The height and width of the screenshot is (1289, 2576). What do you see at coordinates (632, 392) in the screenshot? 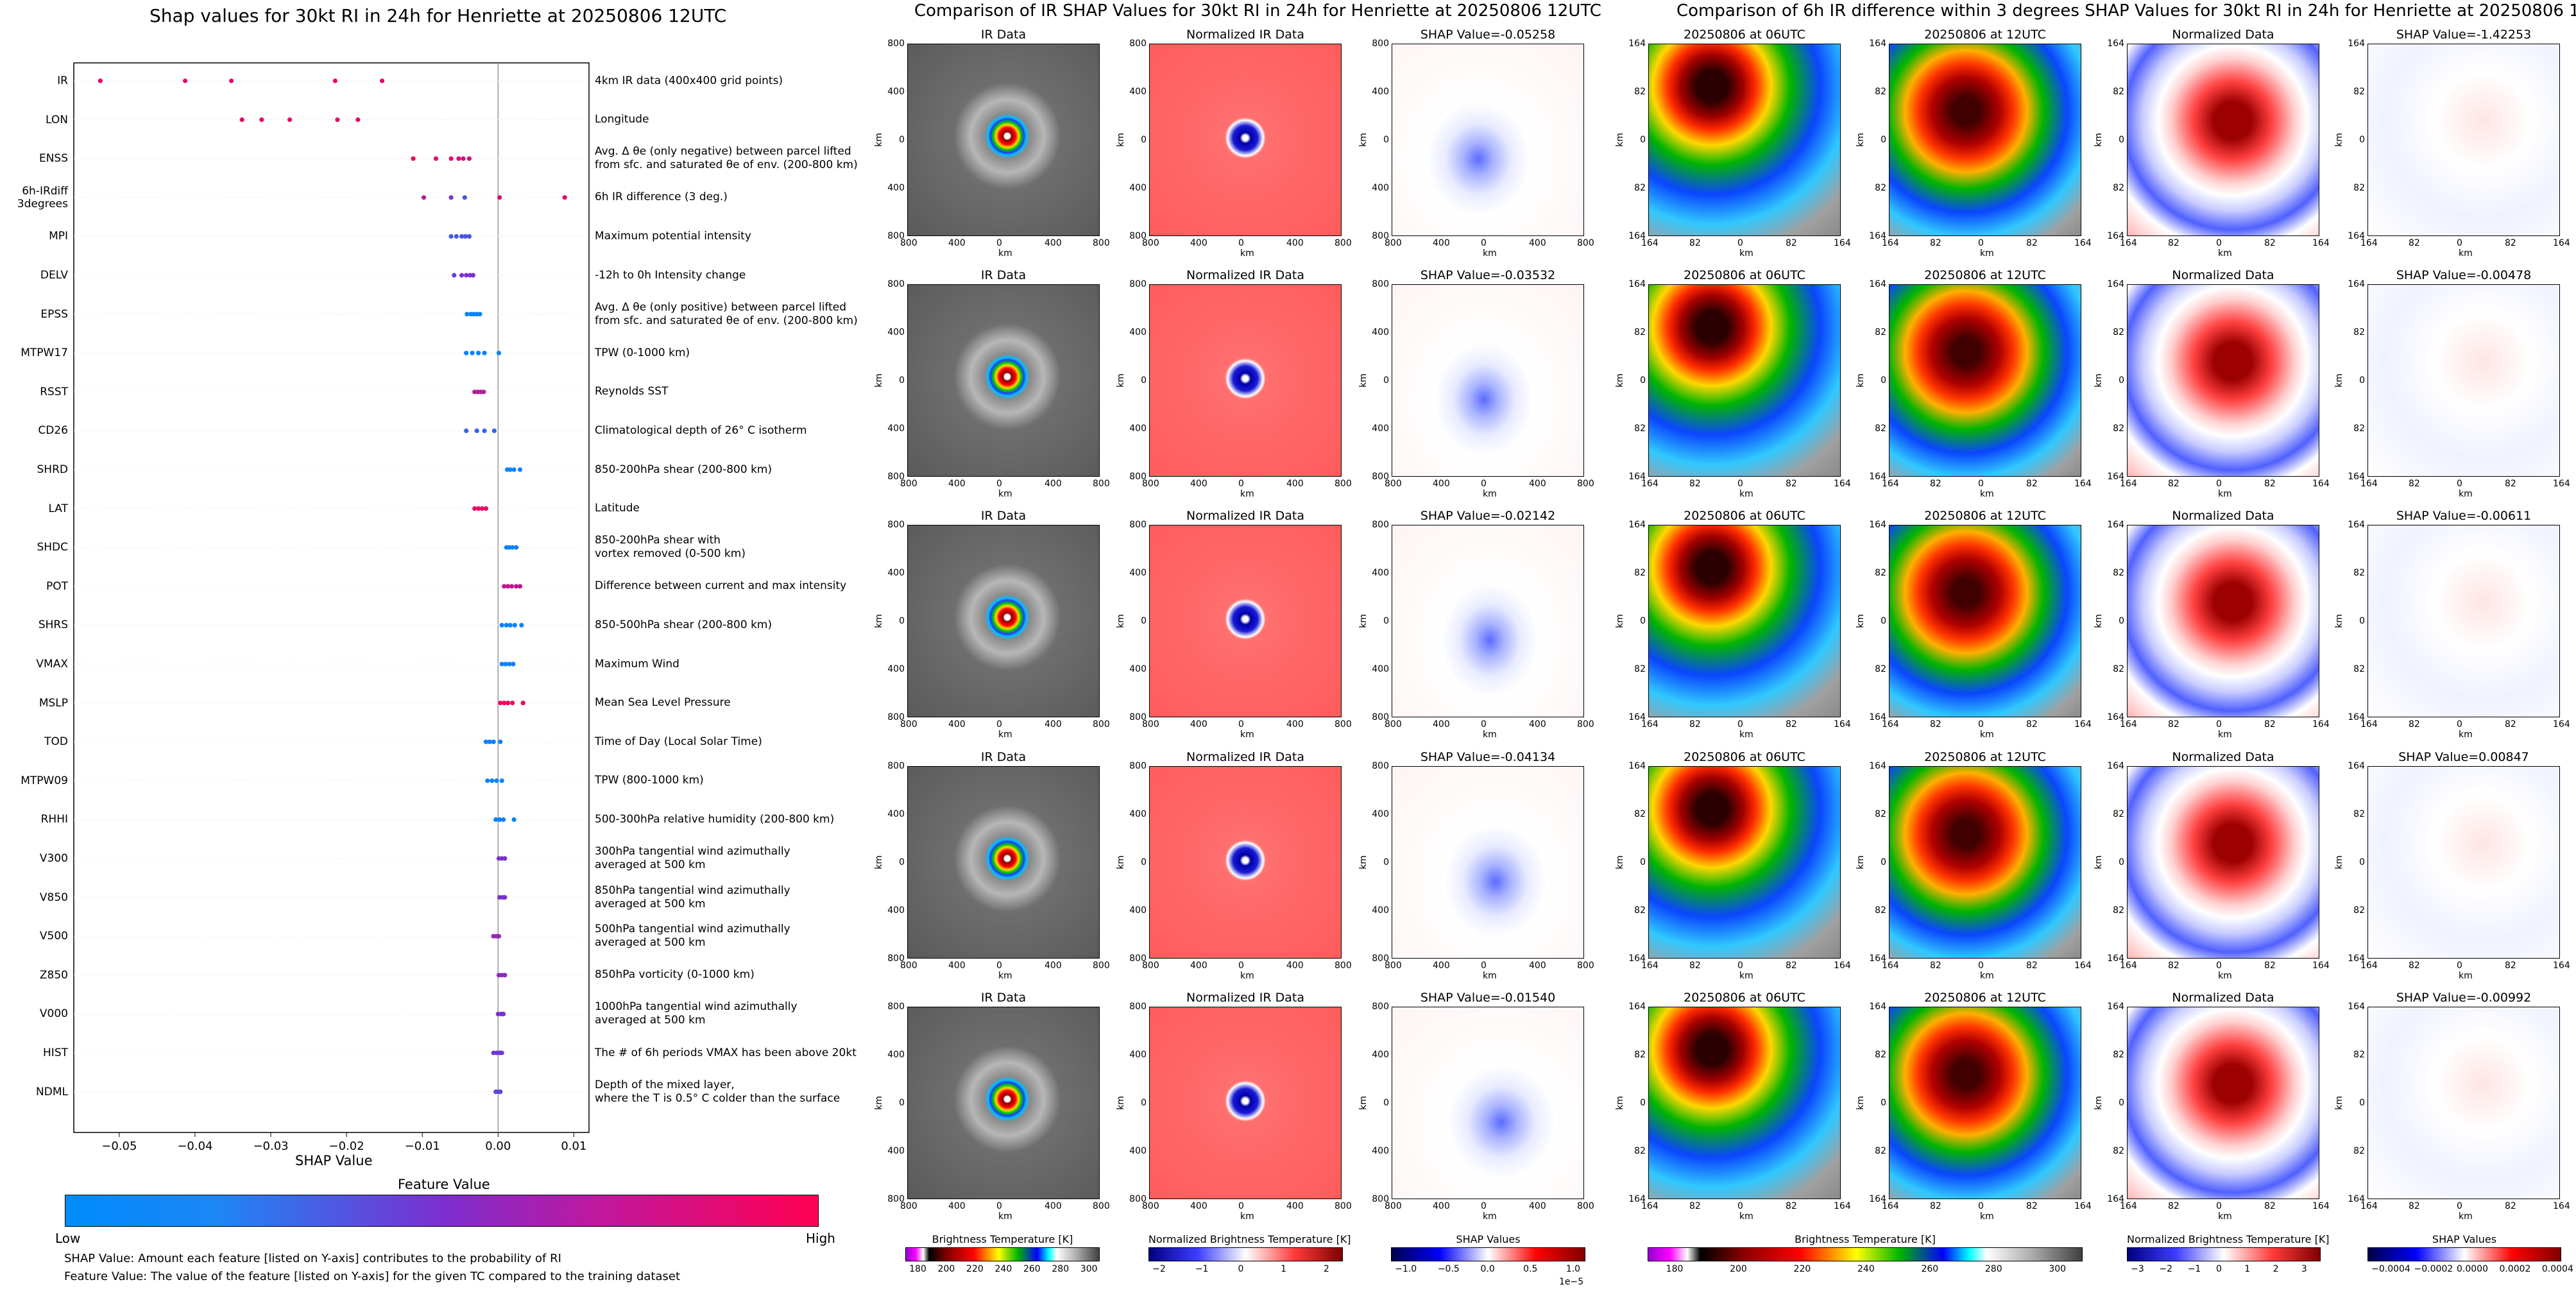
I see `feature-description-label: Reynolds SST` at bounding box center [632, 392].